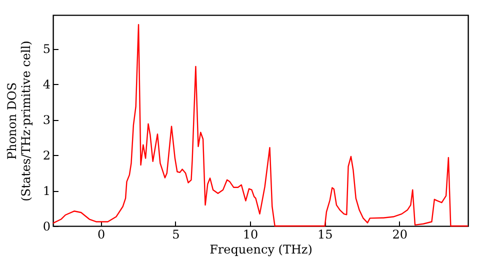  Describe the element at coordinates (46, 155) in the screenshot. I see `y-tick-label: 2` at that location.